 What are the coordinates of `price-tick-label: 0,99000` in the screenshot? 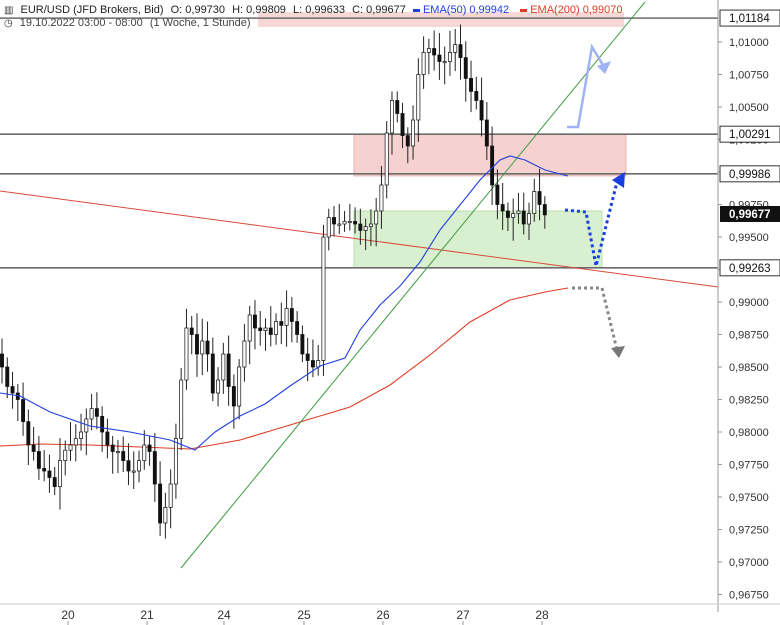 It's located at (749, 303).